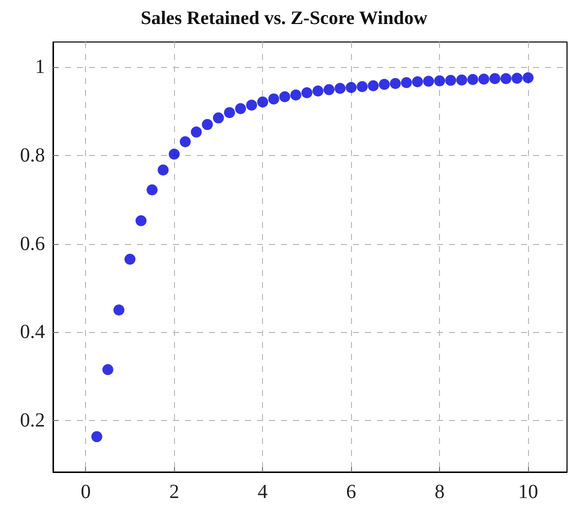 The image size is (568, 505). What do you see at coordinates (40, 67) in the screenshot?
I see `y-tick-label: 1` at bounding box center [40, 67].